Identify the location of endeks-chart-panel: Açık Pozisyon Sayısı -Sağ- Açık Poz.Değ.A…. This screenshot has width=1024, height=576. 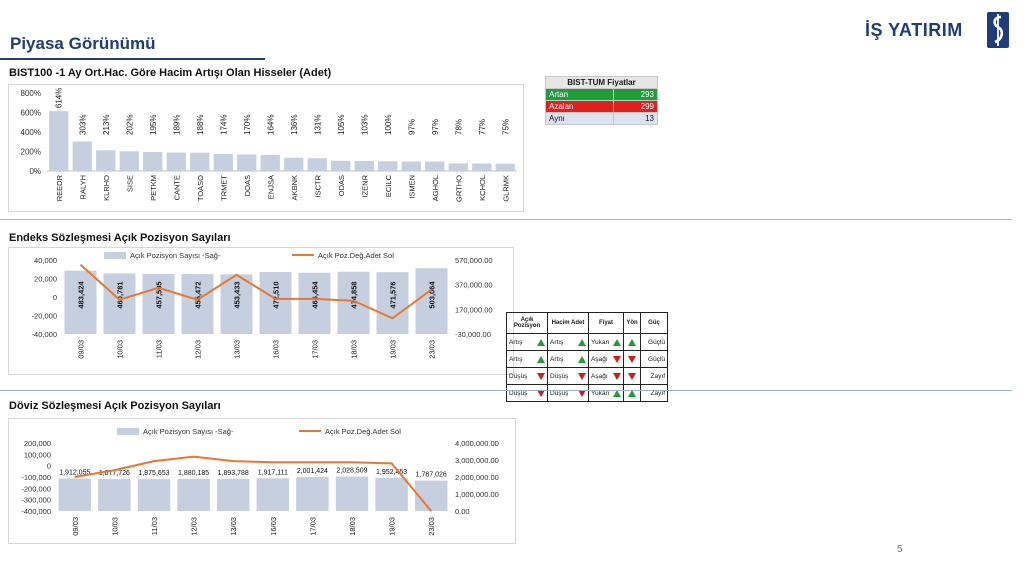
(261, 311).